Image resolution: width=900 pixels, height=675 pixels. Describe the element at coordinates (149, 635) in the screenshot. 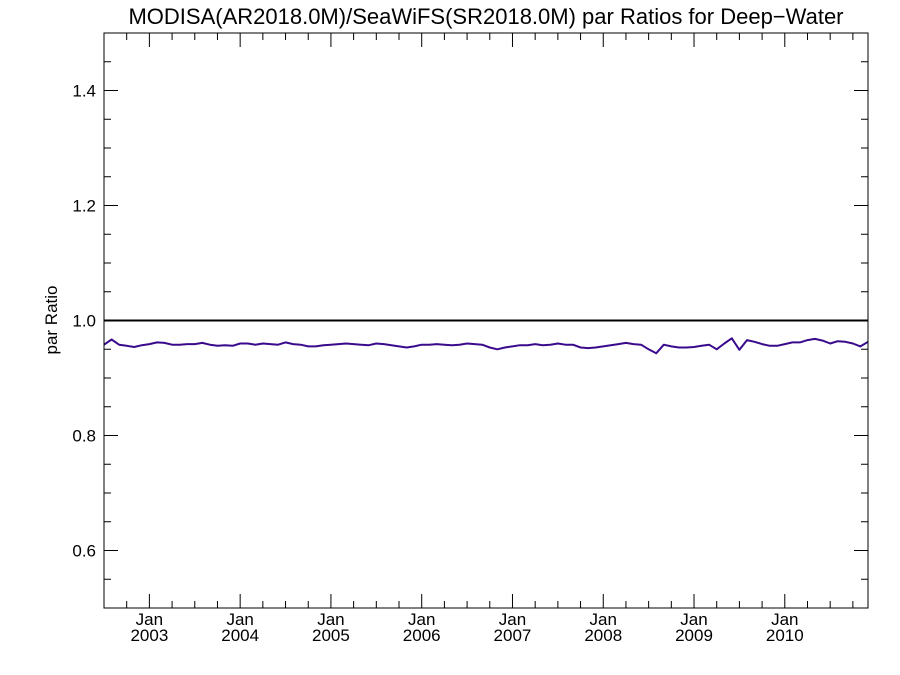

I see `x-tick-label-year: 2003` at that location.